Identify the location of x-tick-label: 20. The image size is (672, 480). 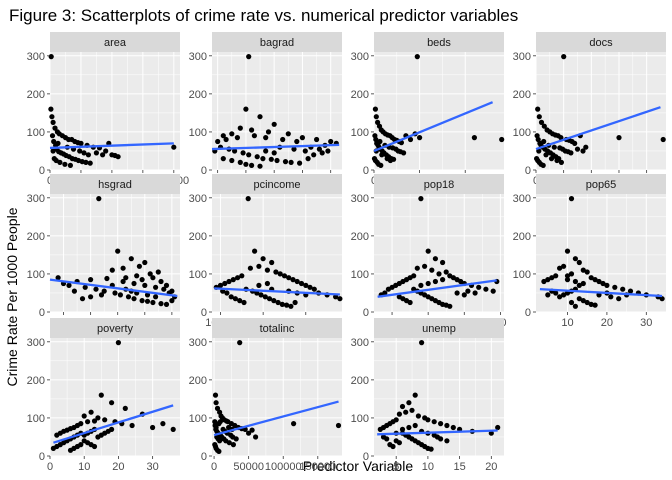
(118, 467).